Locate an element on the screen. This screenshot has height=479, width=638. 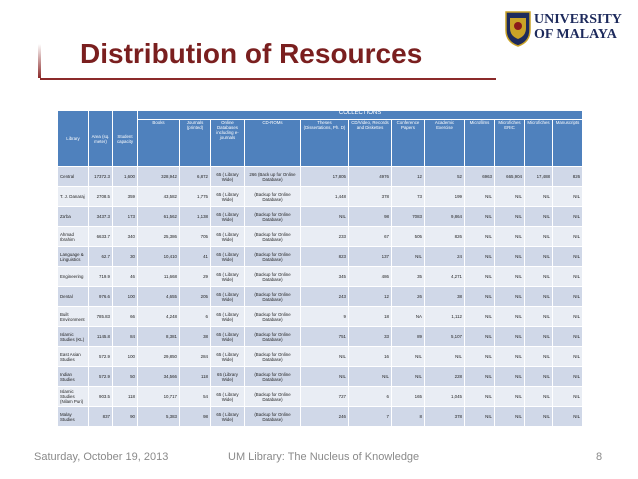
table-cell: 17,805 is located at coordinates (324, 176).